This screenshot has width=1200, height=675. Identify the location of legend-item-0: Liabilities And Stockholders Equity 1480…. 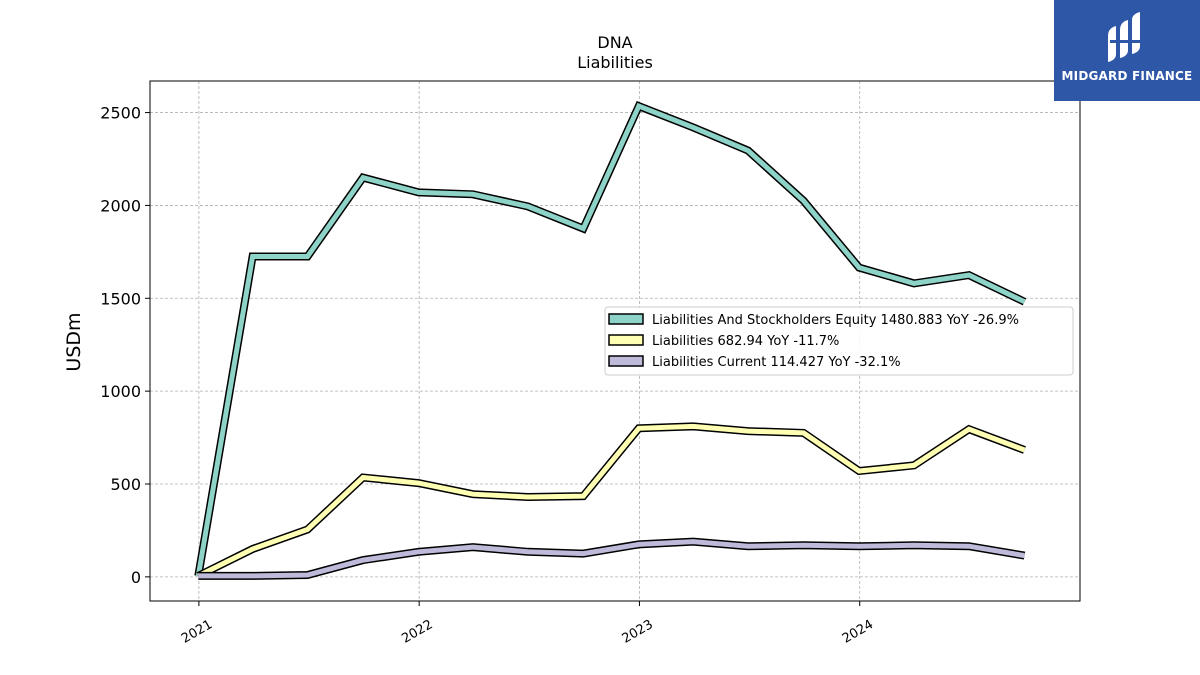
(813, 320).